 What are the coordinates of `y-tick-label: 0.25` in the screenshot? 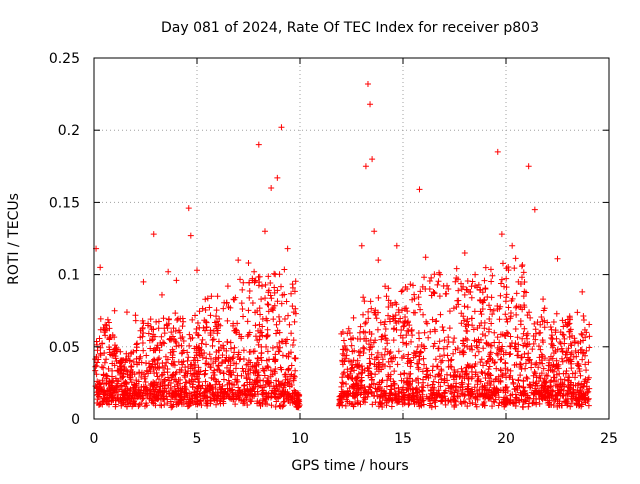 It's located at (64, 59).